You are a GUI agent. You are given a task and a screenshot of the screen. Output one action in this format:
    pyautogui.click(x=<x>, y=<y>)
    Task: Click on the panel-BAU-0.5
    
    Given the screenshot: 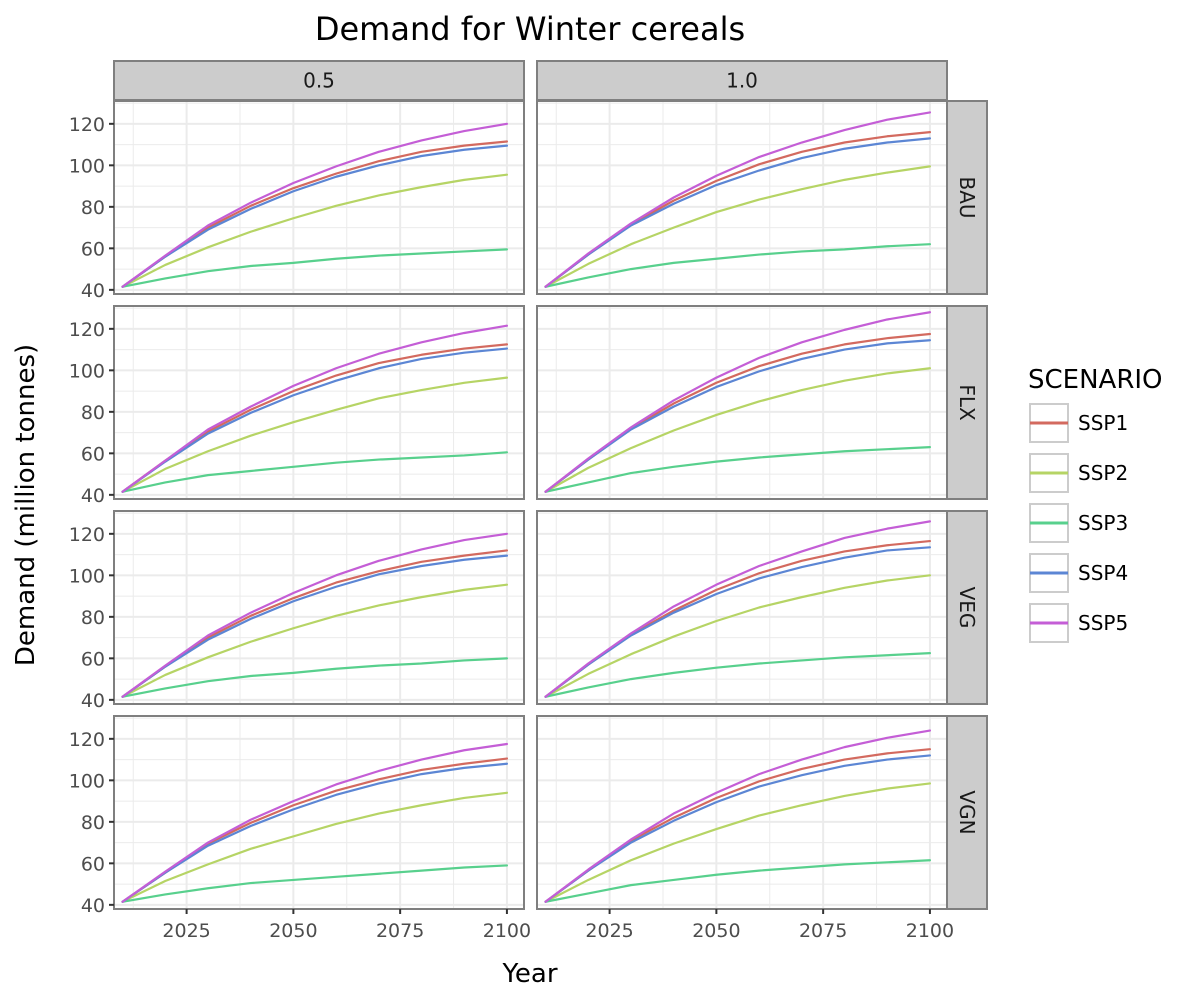 What is the action you would take?
    pyautogui.click(x=319, y=197)
    